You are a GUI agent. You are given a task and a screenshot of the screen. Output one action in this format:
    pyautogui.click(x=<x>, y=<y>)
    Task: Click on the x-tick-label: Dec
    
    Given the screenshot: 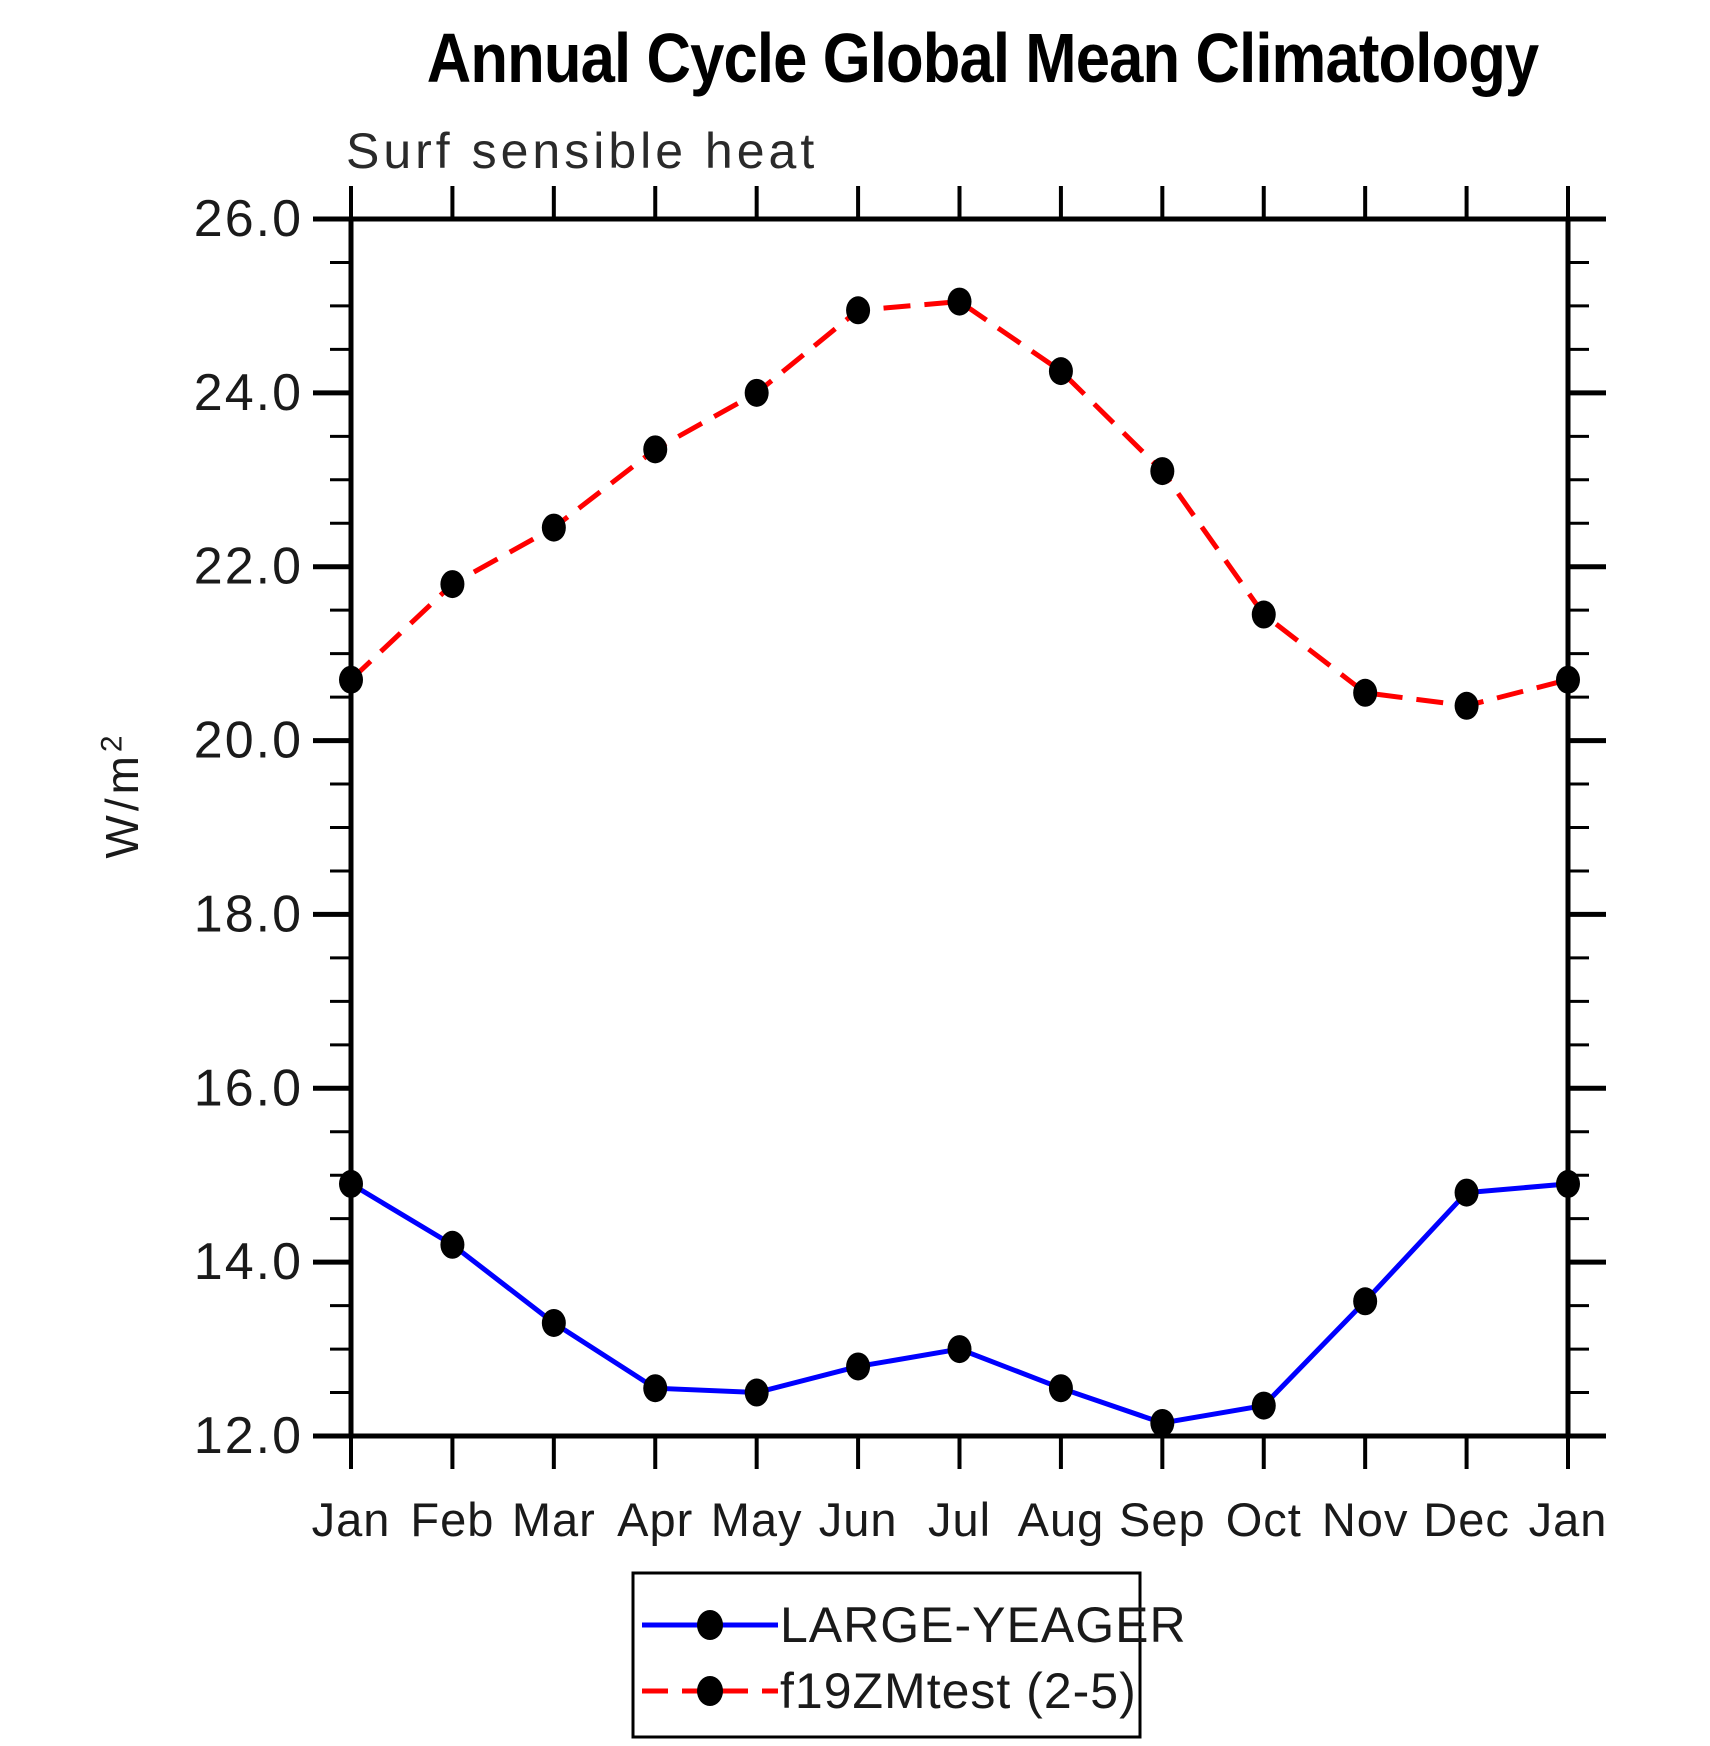 What is the action you would take?
    pyautogui.click(x=1466, y=1519)
    